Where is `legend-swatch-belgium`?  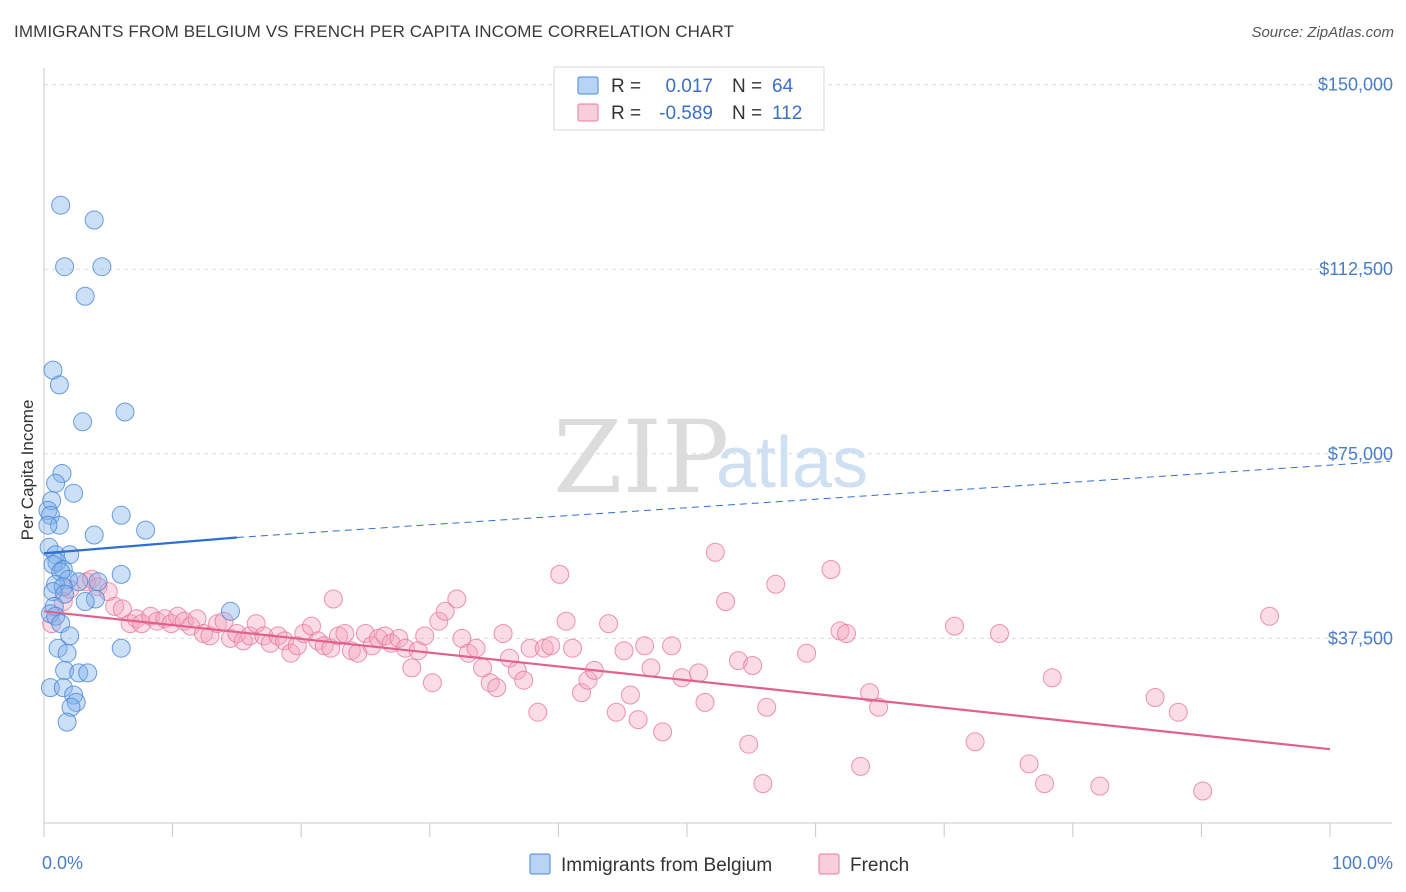 legend-swatch-belgium is located at coordinates (588, 85).